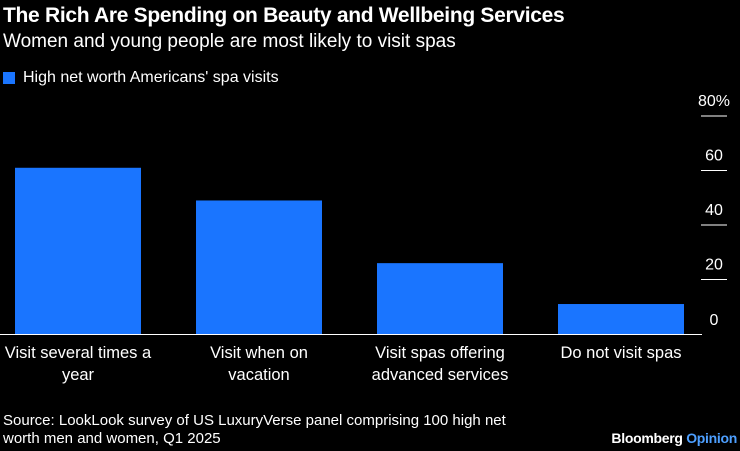  I want to click on y-tick-label: 40, so click(714, 210).